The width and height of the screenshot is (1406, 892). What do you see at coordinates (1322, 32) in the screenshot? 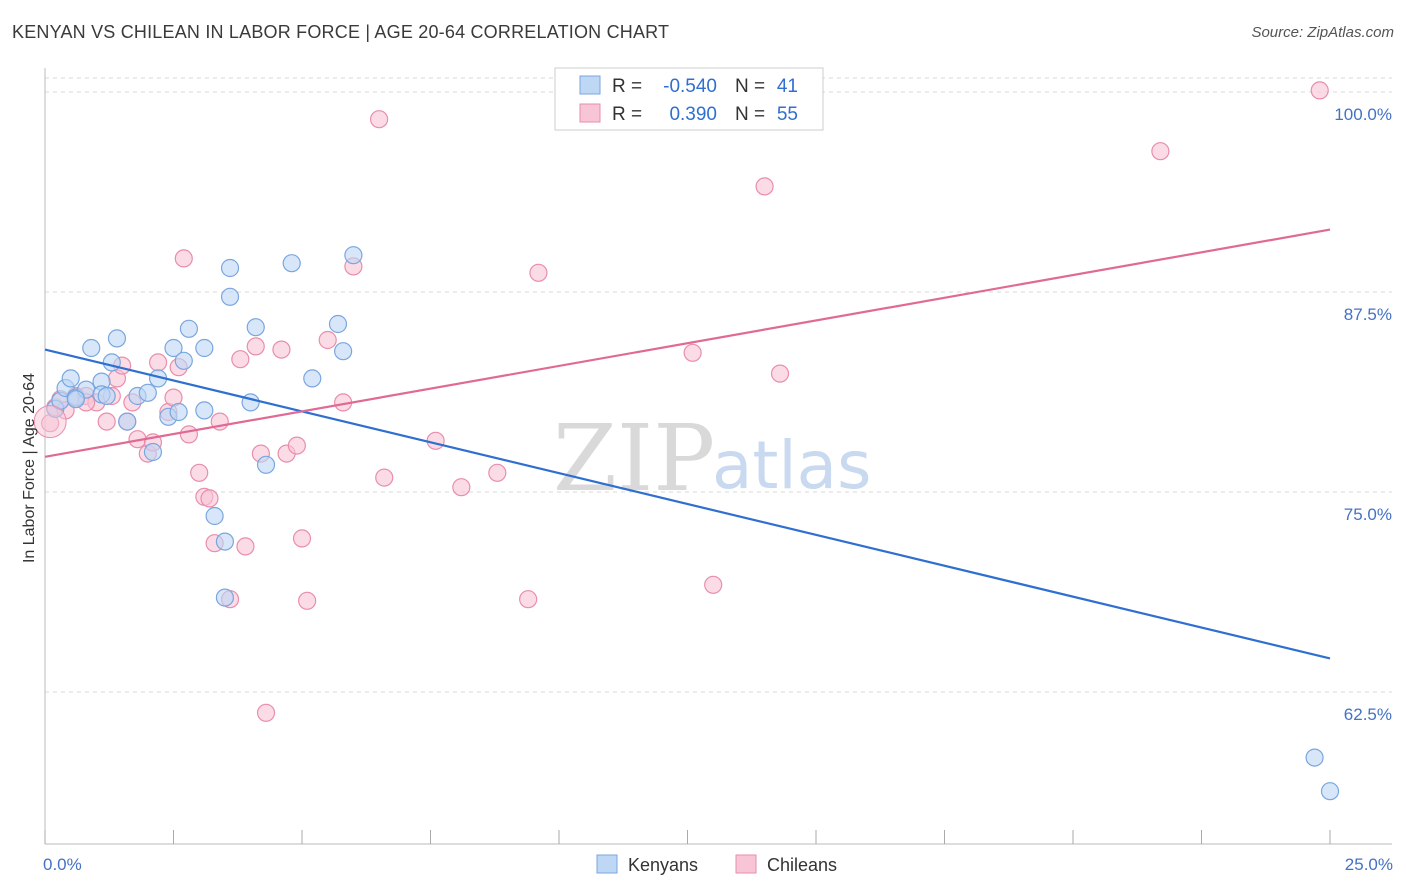
I see `chart-source: Source: ZipAtlas.com` at bounding box center [1322, 32].